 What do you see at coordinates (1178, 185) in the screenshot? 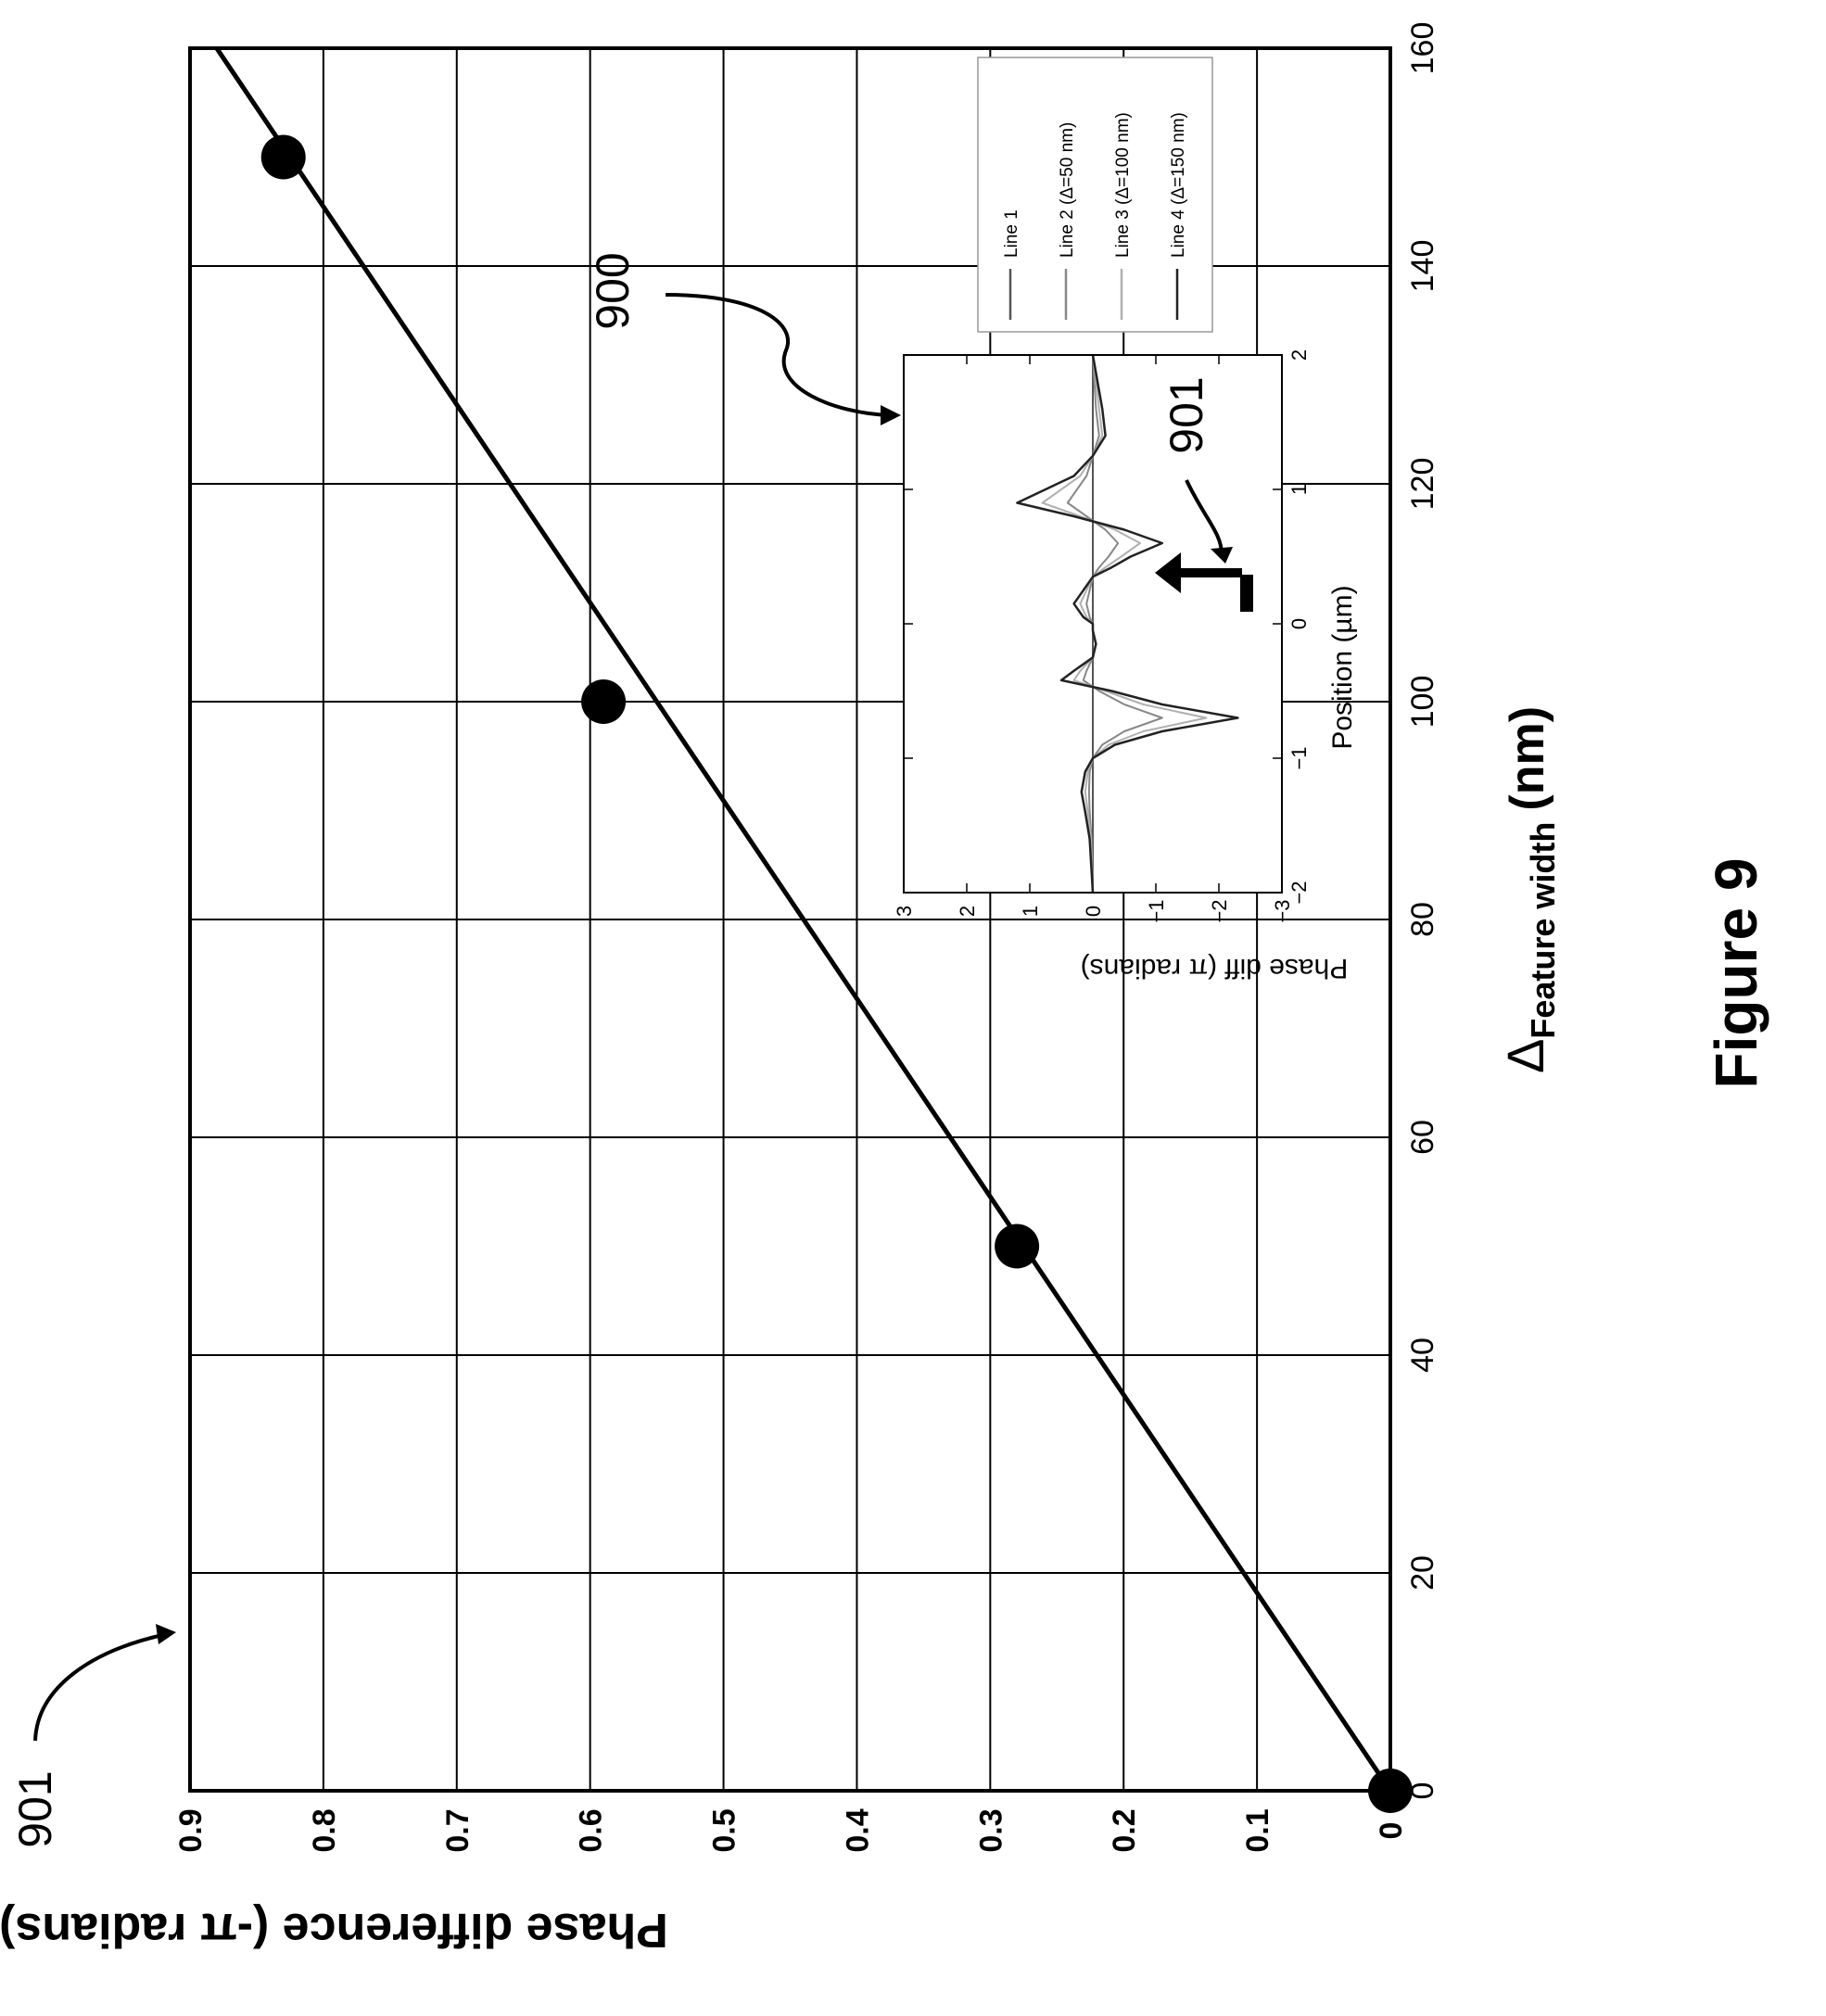
I see `inset-legend-label-4: Line 4 (Δ=150 nm)` at bounding box center [1178, 185].